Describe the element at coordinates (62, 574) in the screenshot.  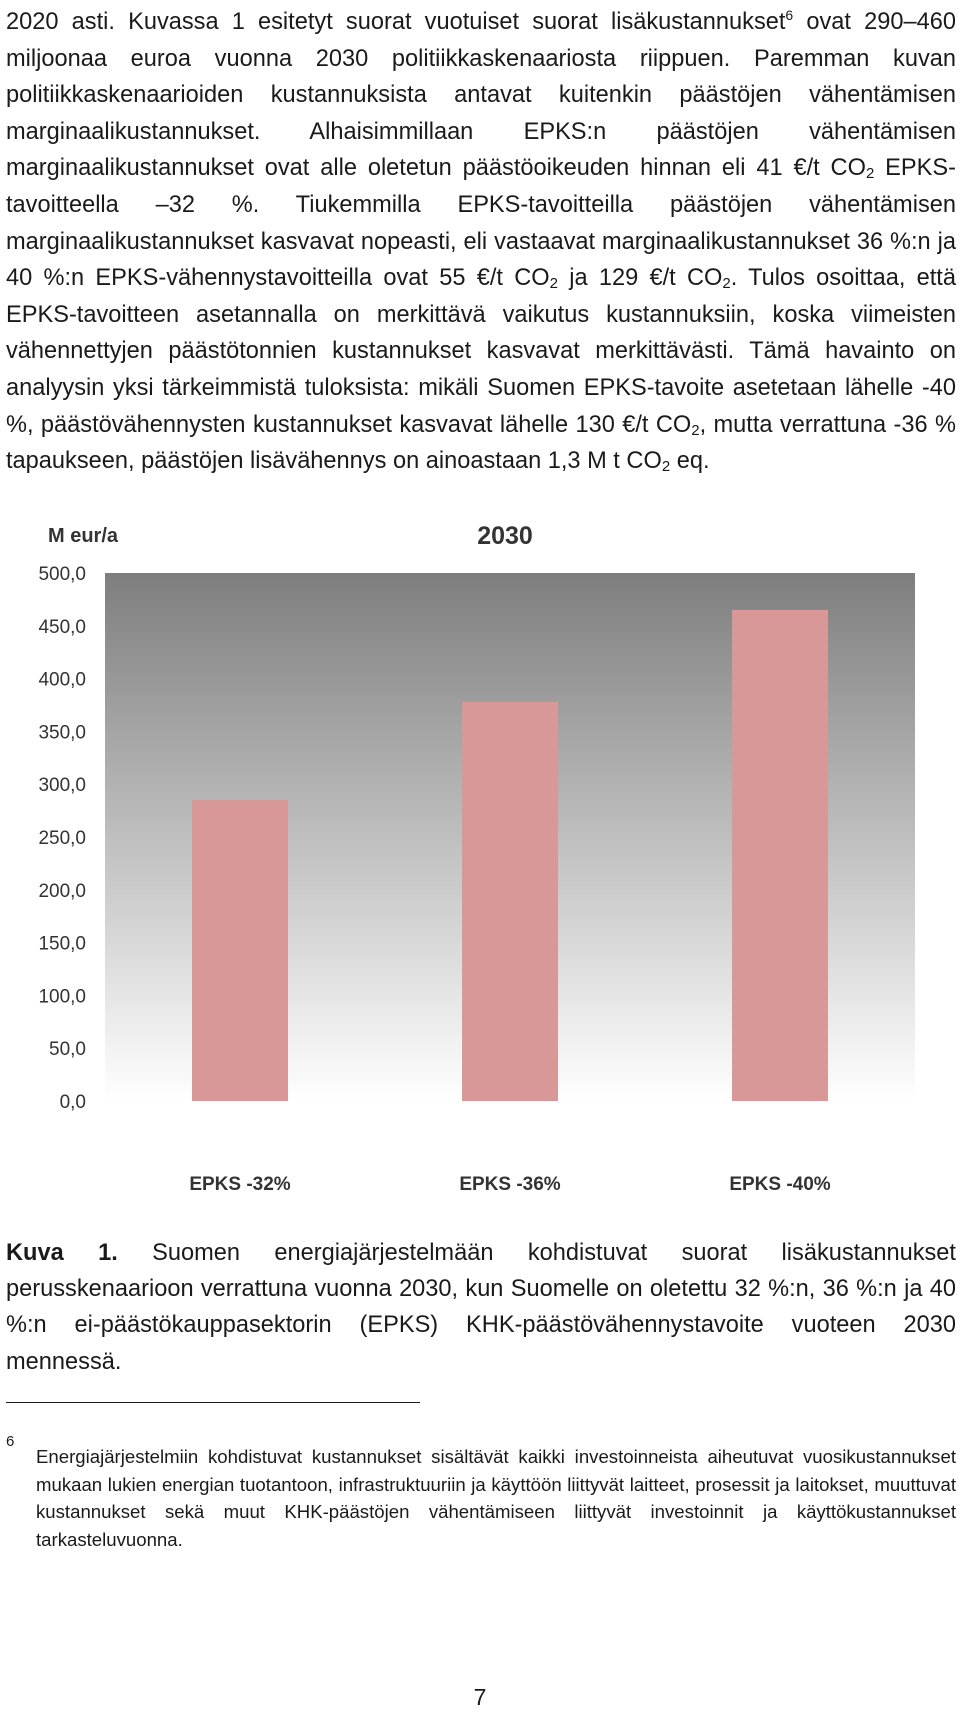
I see `y-tick-label: 500,0` at that location.